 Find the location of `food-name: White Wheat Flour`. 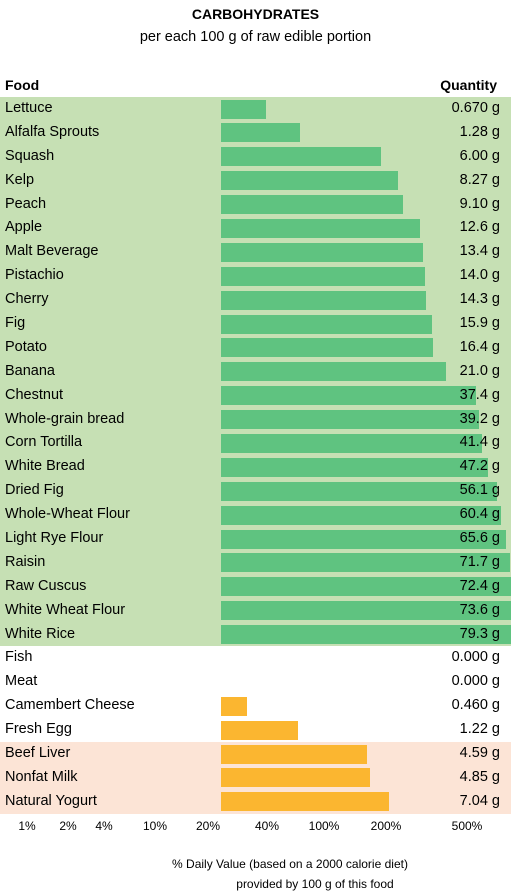

food-name: White Wheat Flour is located at coordinates (65, 609).